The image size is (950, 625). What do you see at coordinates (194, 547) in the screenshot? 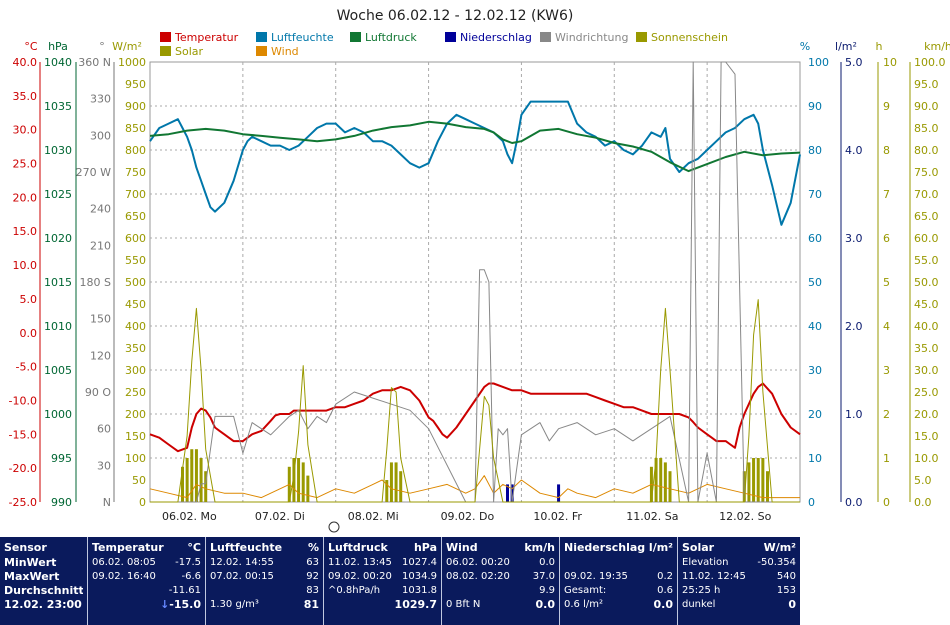
I see `temp-unit: °C` at bounding box center [194, 547].